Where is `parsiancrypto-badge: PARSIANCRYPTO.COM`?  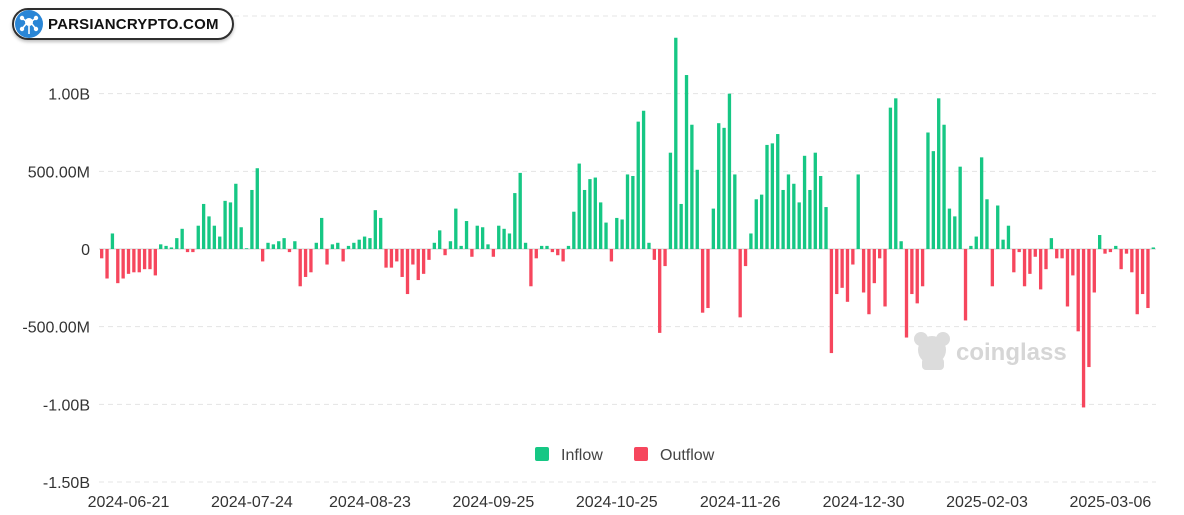
parsiancrypto-badge: PARSIANCRYPTO.COM is located at coordinates (123, 24).